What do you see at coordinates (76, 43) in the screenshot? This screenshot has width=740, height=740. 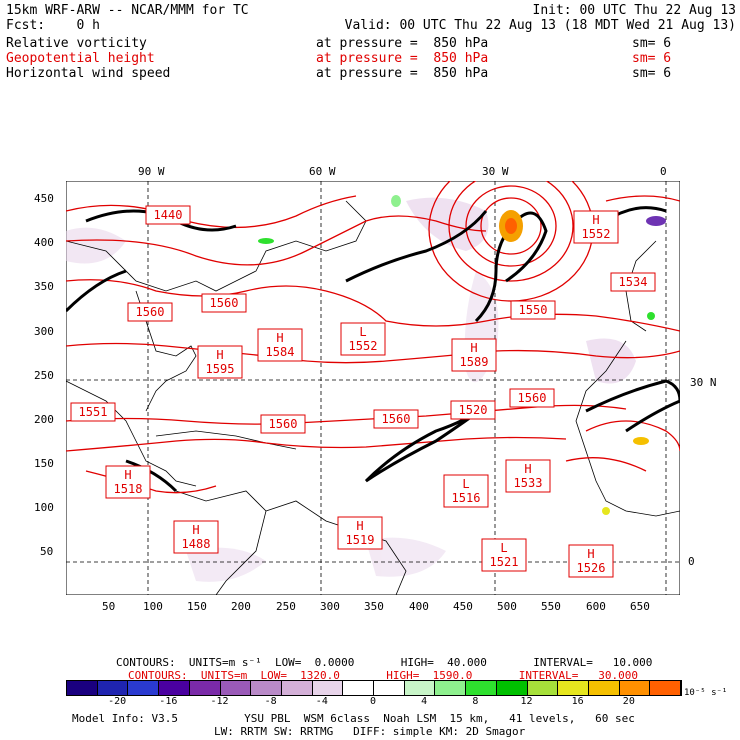 I see `field-name: Relative vorticity` at bounding box center [76, 43].